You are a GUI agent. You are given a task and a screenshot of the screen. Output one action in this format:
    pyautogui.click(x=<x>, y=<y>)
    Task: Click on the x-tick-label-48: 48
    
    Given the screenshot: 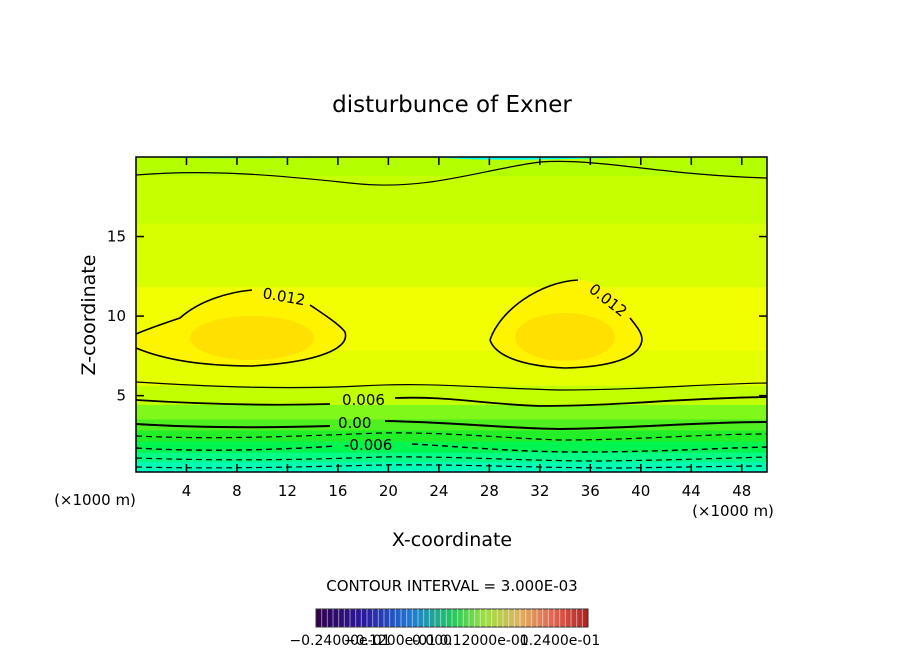 What is the action you would take?
    pyautogui.click(x=741, y=491)
    